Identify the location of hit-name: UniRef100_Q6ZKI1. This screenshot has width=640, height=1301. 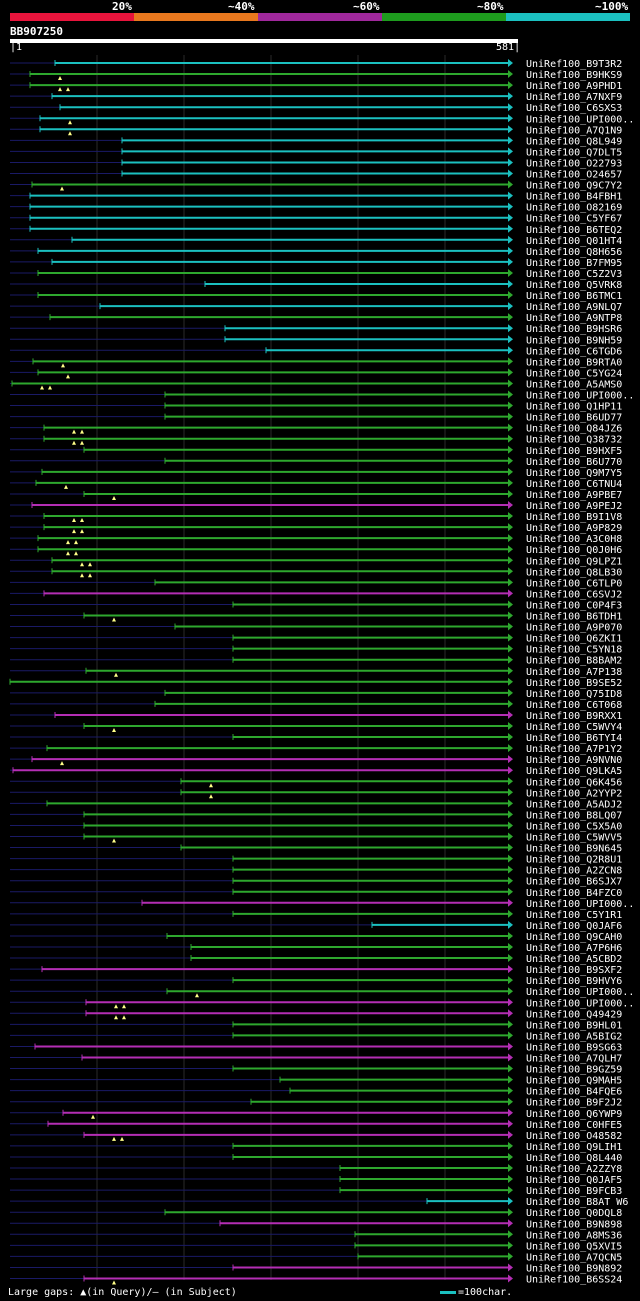
(574, 639).